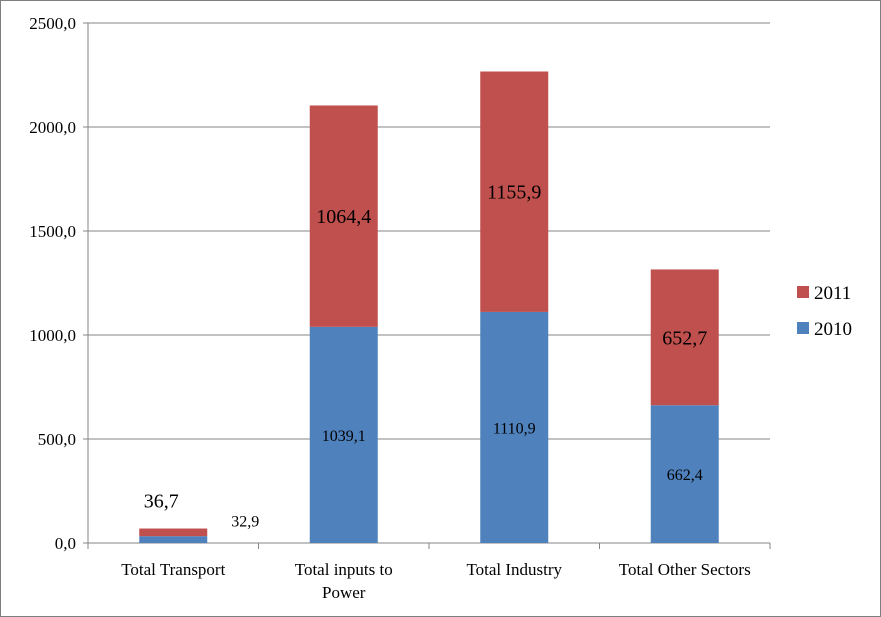  I want to click on legend-swatch-2010, so click(803, 328).